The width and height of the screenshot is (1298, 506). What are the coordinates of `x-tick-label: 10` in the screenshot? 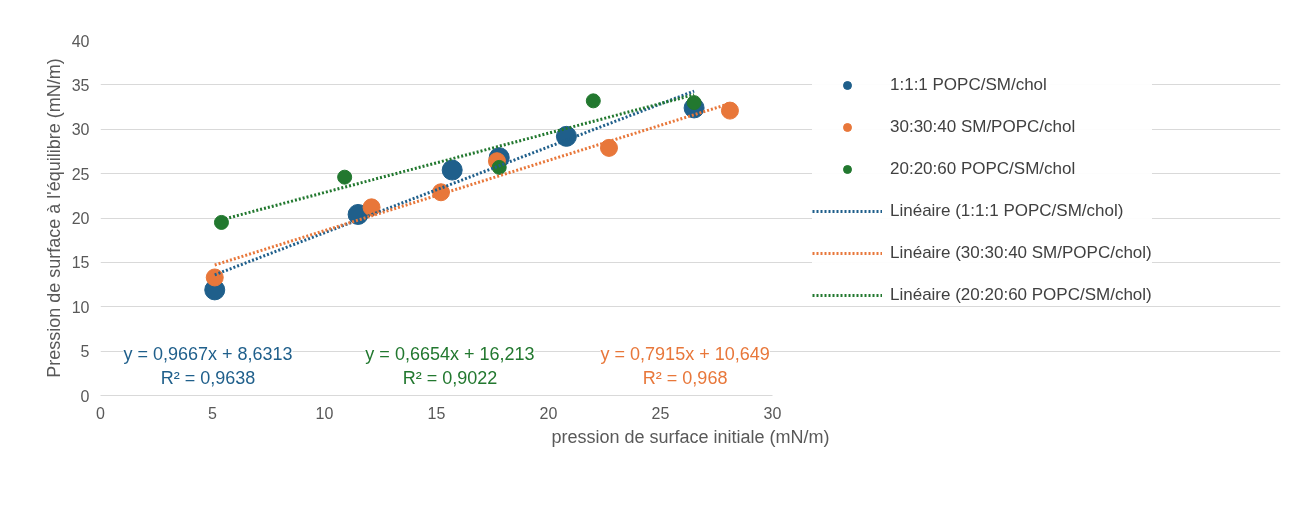 It's located at (324, 413).